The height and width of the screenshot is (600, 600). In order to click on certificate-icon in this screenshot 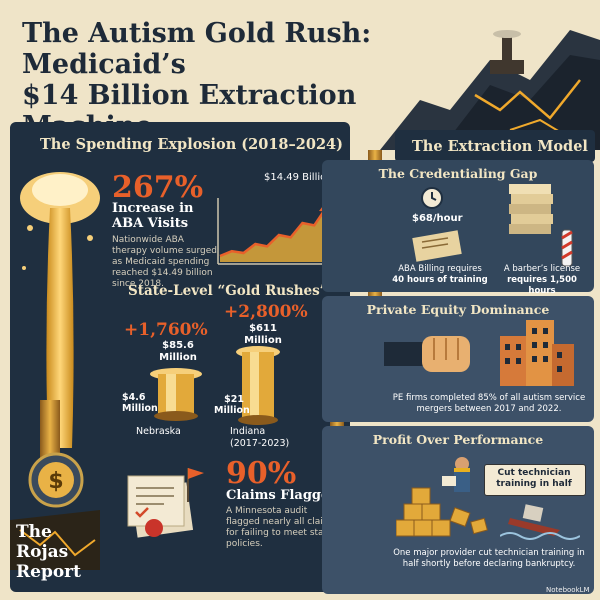, I will do `click(437, 246)`.